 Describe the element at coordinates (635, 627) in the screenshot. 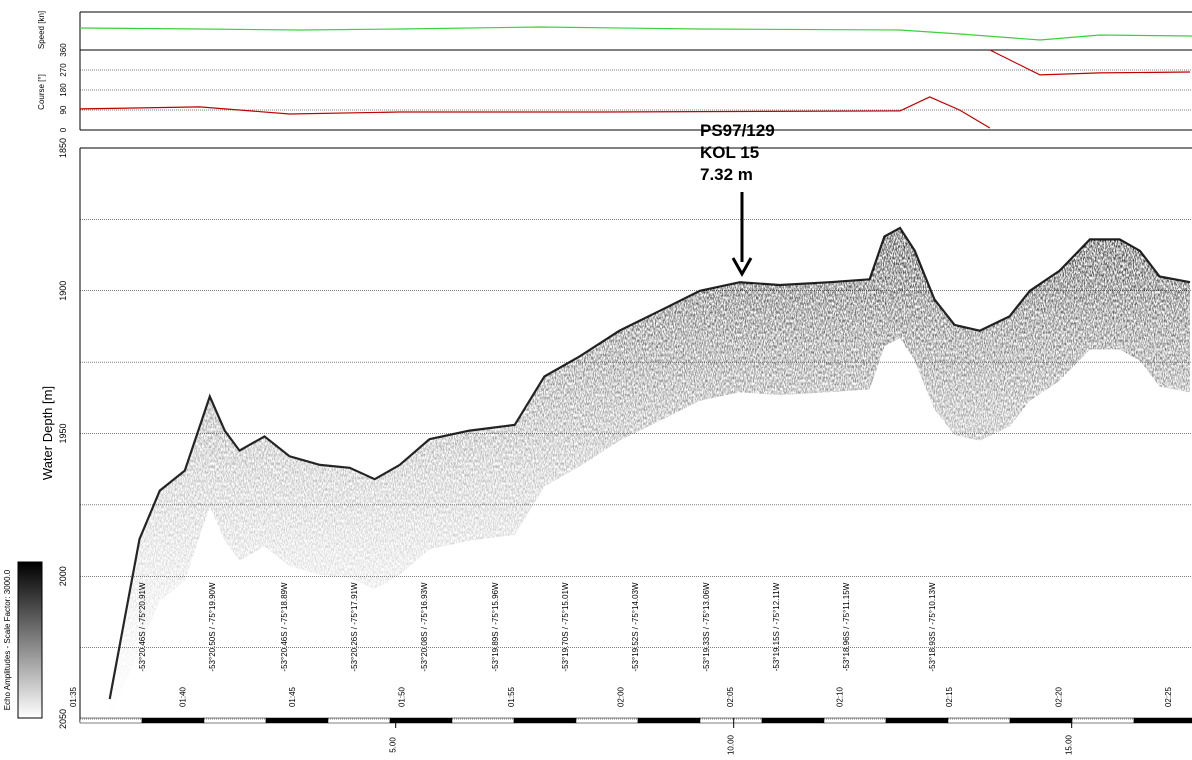

I see `position-label: -53°19.52S / -75°14.03W` at that location.